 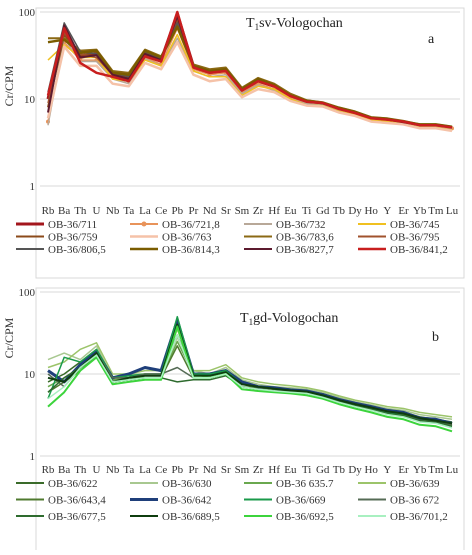 What do you see at coordinates (323, 470) in the screenshot?
I see `x-tick-b-gd: Gd` at bounding box center [323, 470].